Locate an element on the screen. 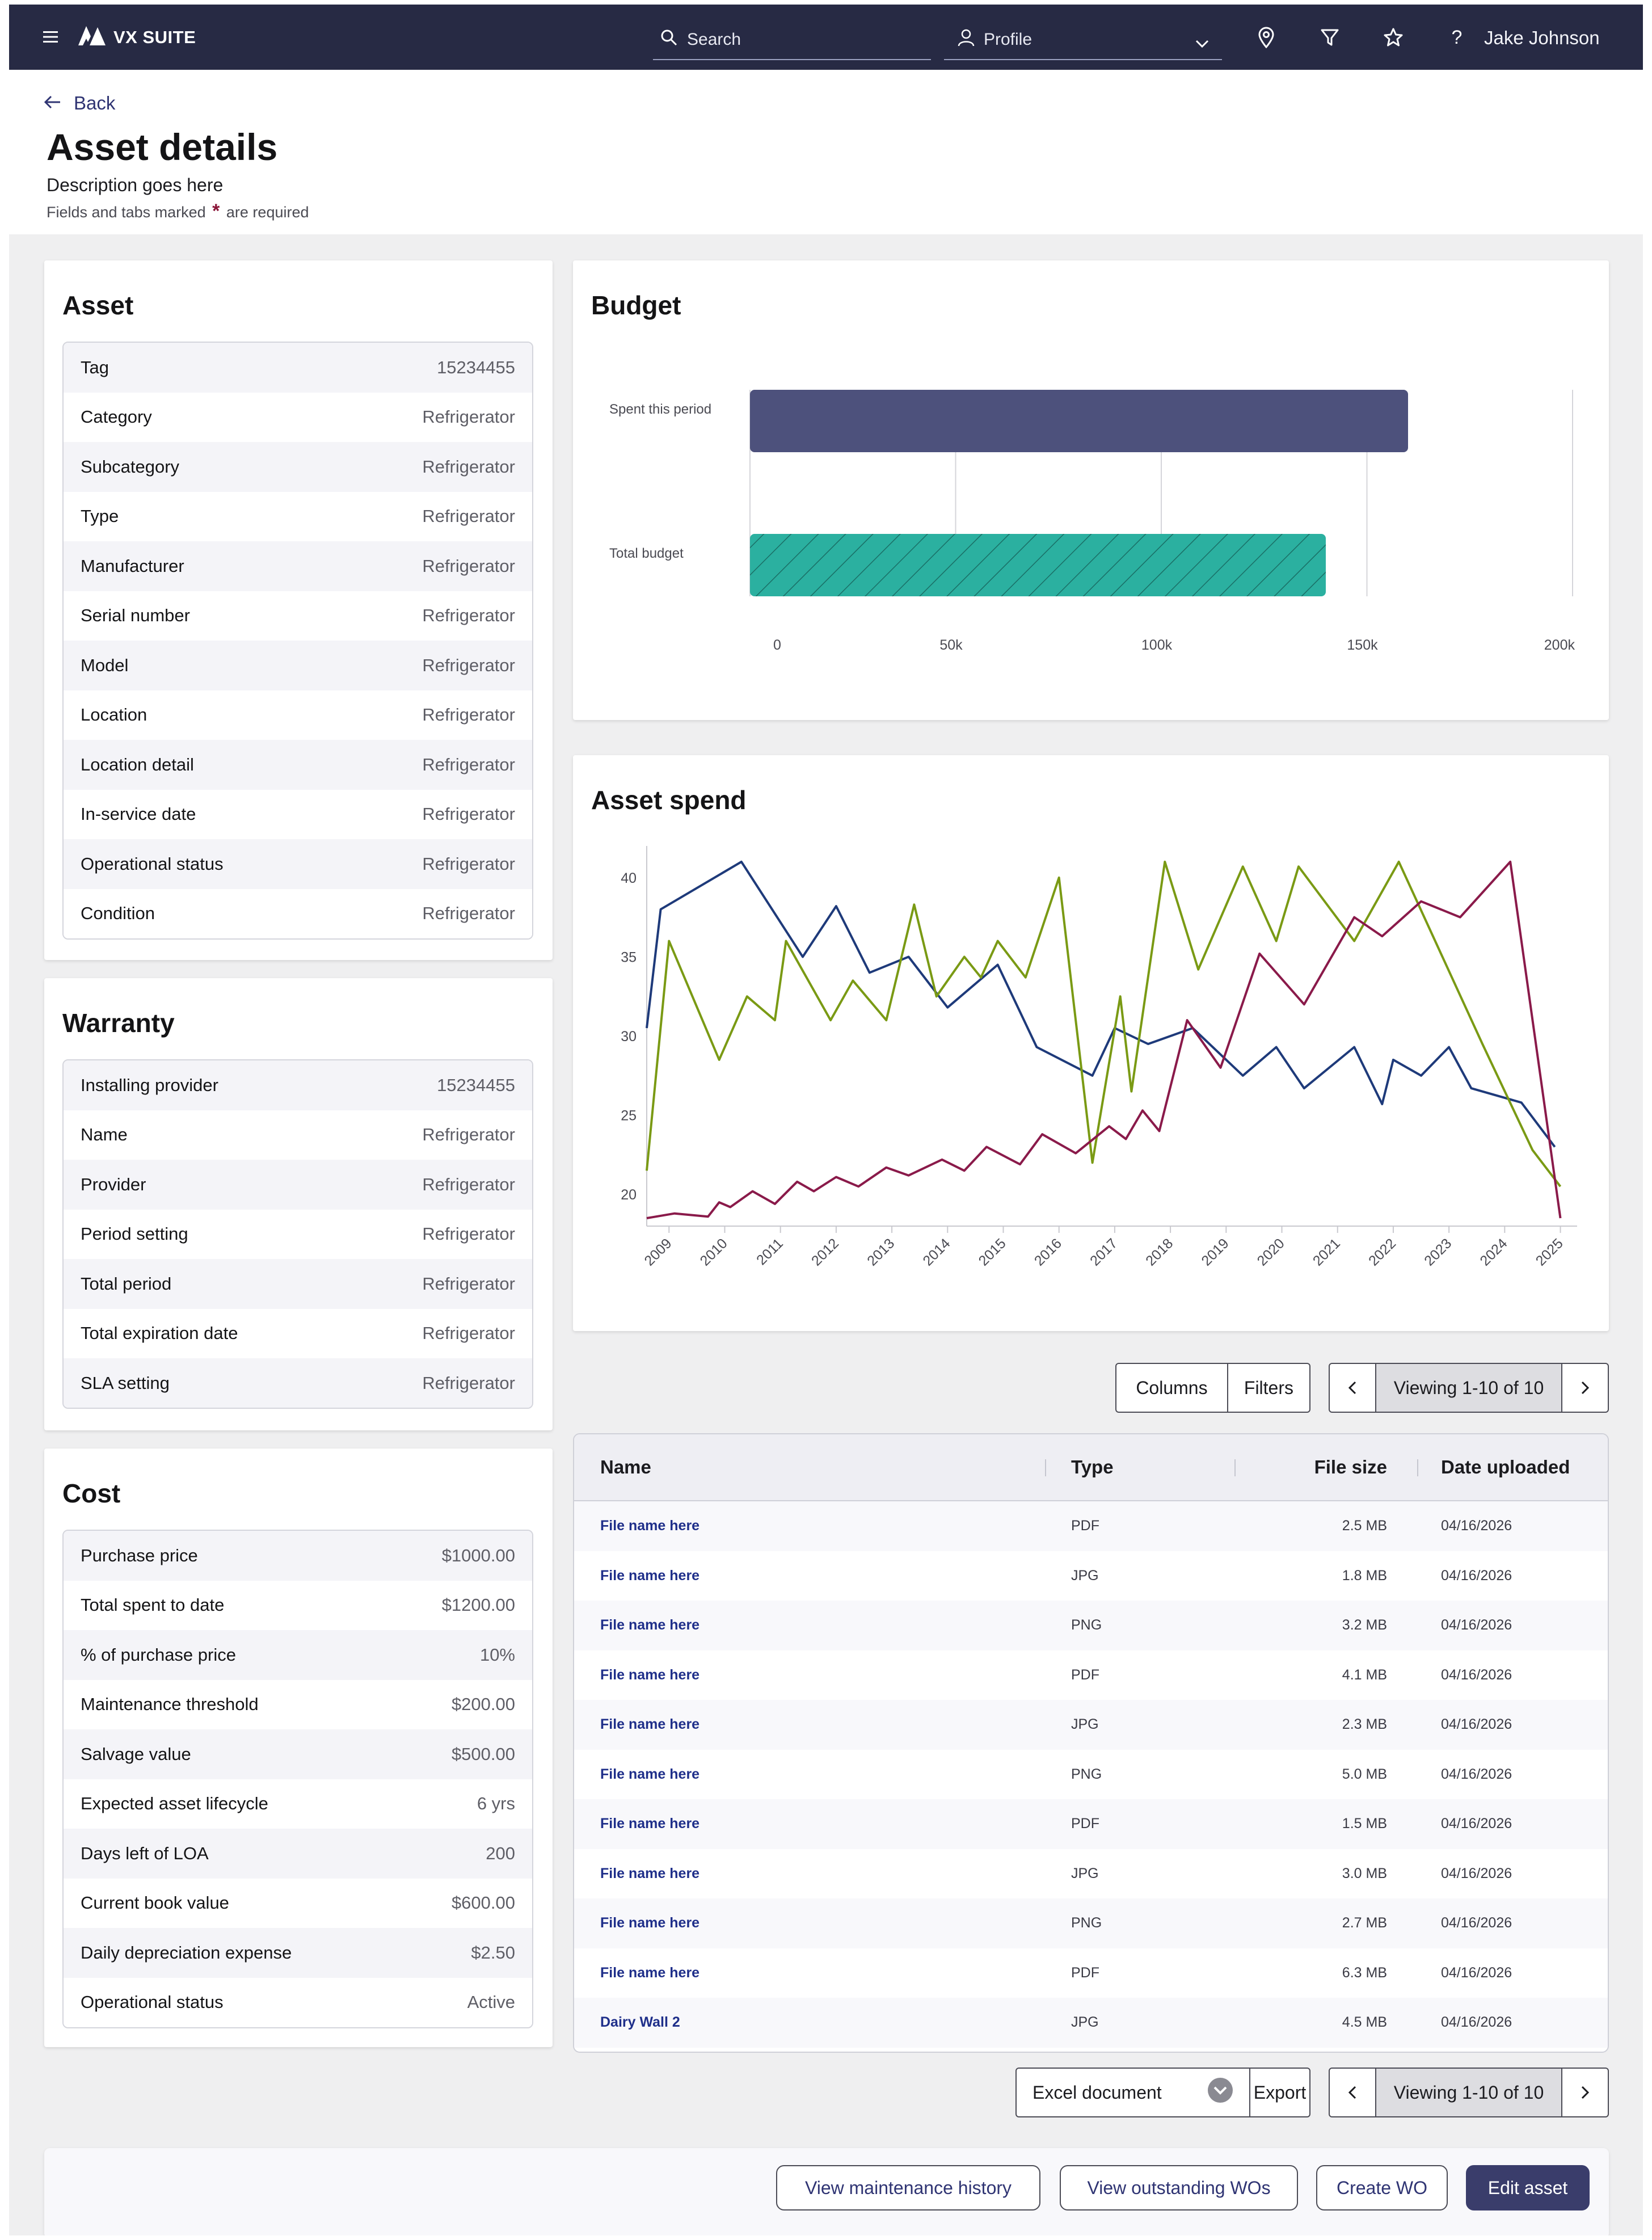 The width and height of the screenshot is (1652, 2240). detail-row: Operational status Refrigerator is located at coordinates (298, 864).